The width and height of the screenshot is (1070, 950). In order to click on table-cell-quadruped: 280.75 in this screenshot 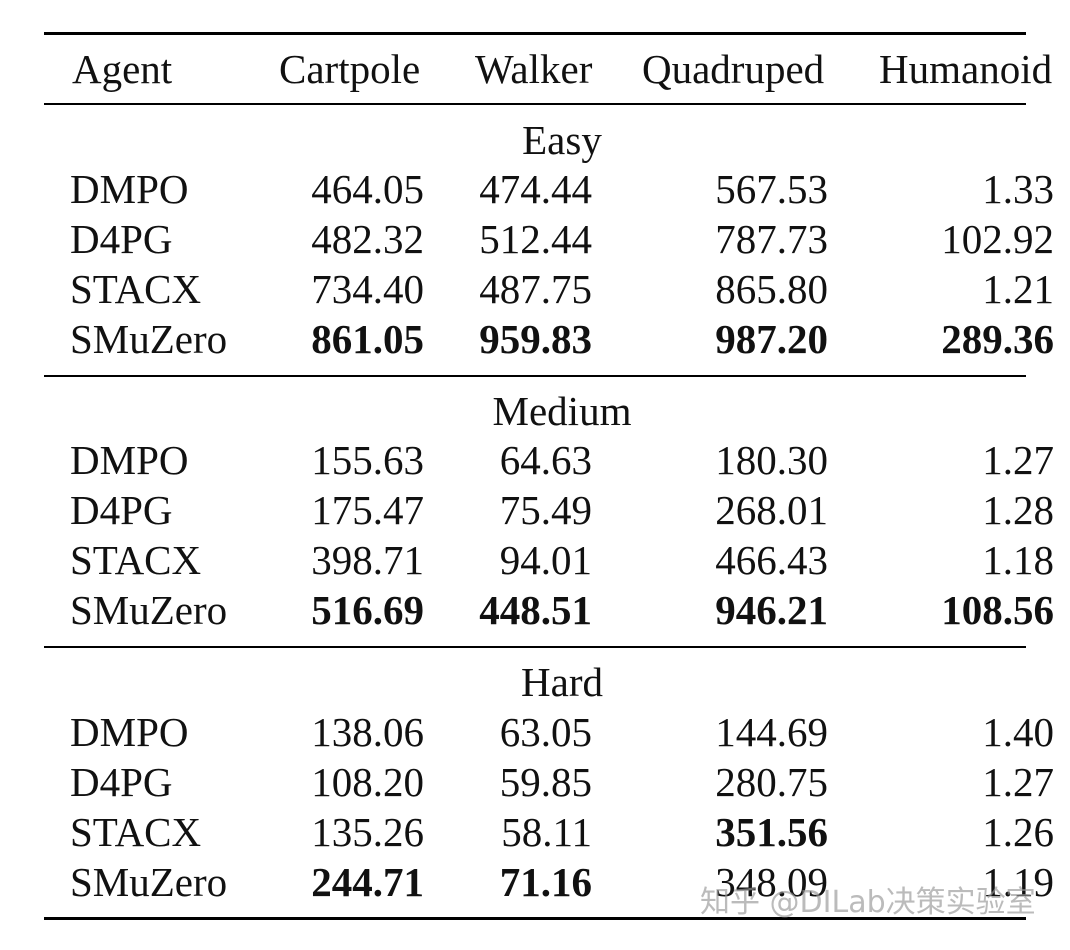, I will do `click(771, 782)`.